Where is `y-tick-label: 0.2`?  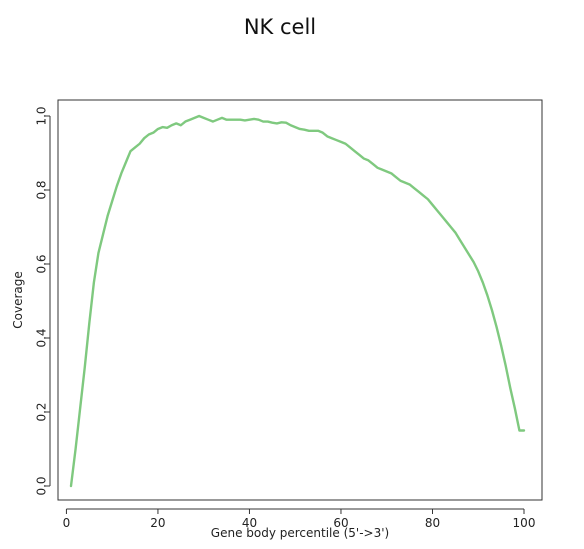 y-tick-label: 0.2 is located at coordinates (42, 411).